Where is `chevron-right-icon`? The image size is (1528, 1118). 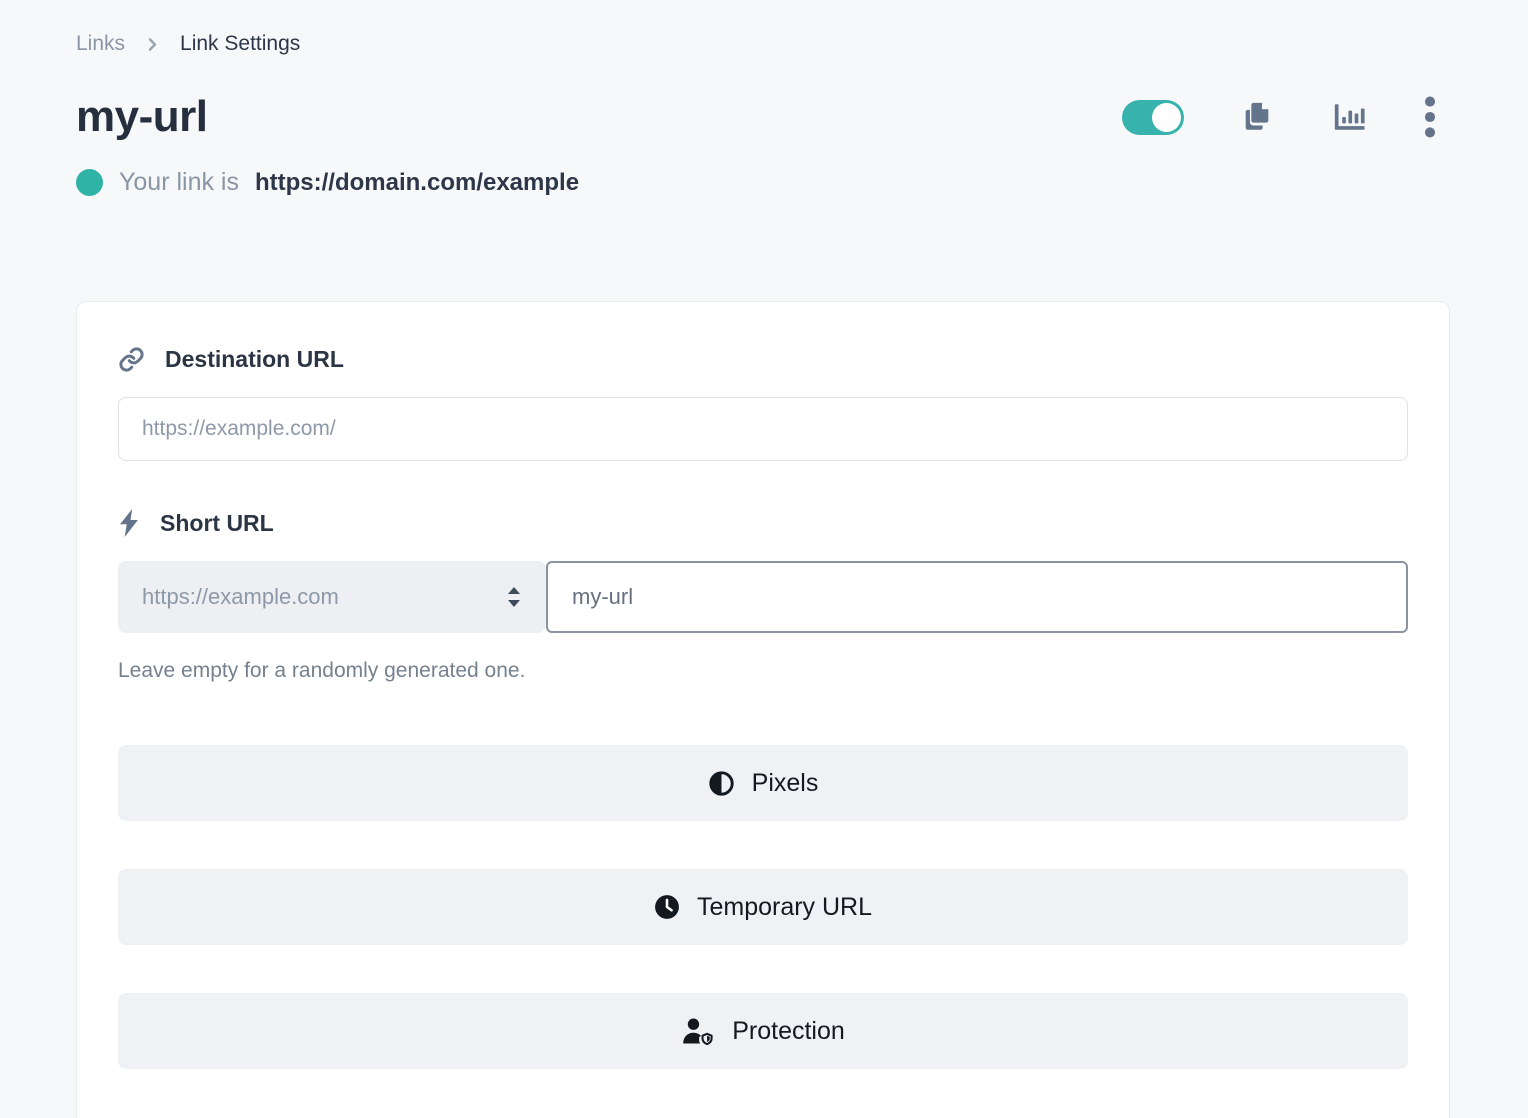
chevron-right-icon is located at coordinates (152, 44).